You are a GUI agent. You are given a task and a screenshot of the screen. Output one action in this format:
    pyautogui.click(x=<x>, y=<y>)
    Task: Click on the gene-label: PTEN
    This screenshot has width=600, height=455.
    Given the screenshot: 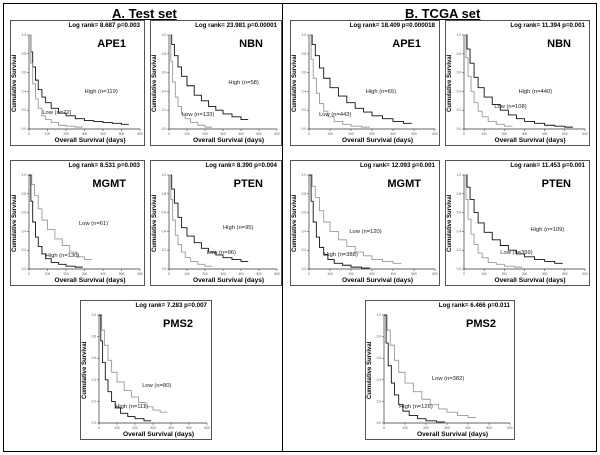 What is the action you would take?
    pyautogui.click(x=556, y=184)
    